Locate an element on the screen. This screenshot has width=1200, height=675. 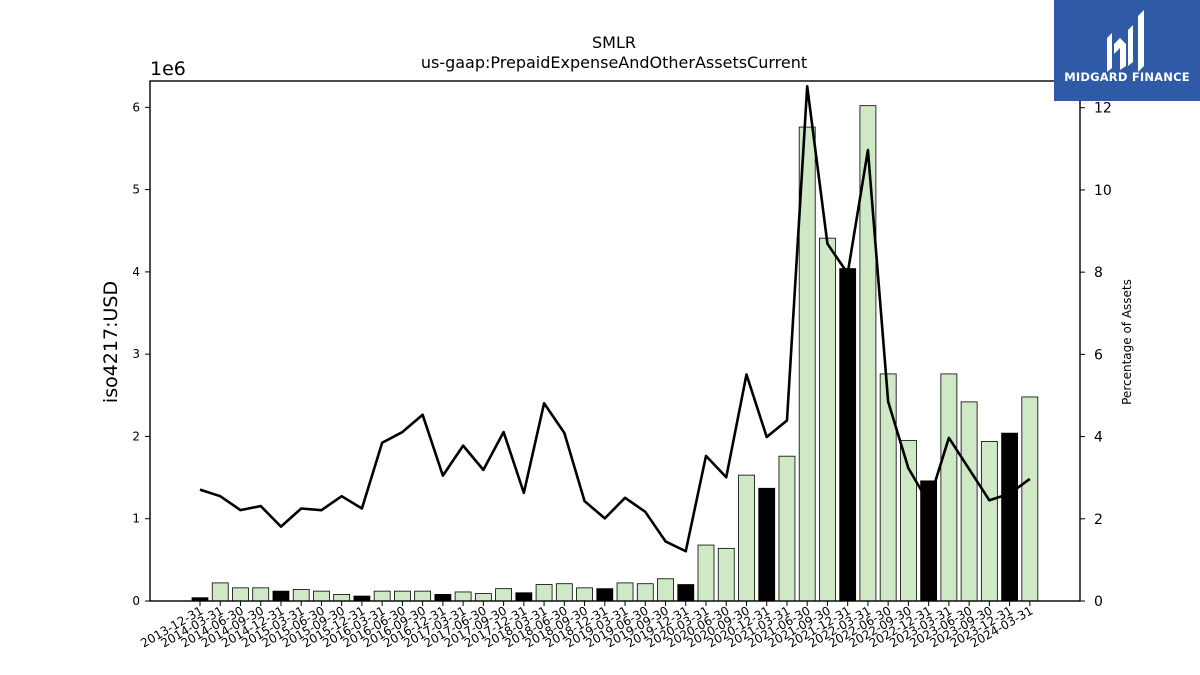
y2-tick-label: 8 is located at coordinates (1098, 273).